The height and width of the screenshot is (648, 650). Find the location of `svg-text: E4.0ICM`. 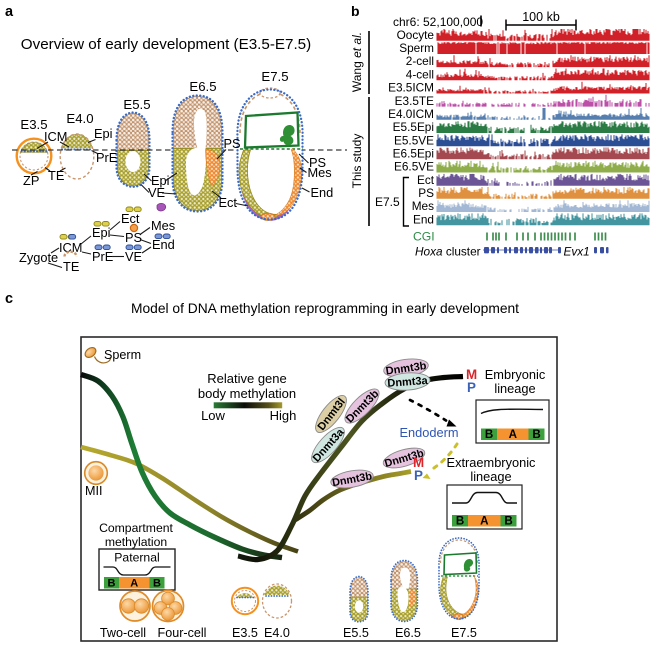

svg-text: E4.0ICM is located at coordinates (411, 114).